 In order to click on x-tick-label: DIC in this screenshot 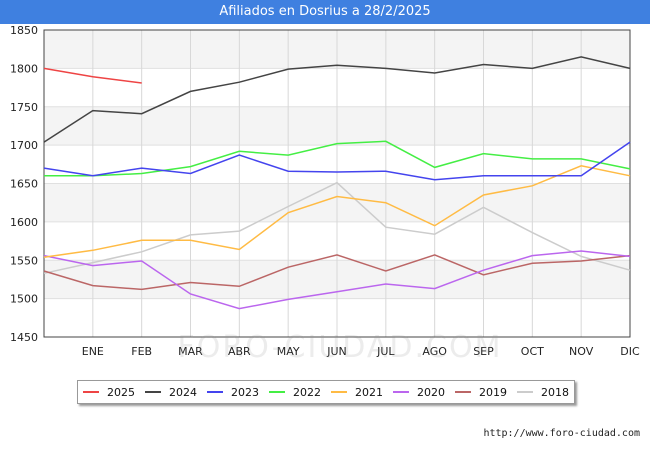, I will do `click(630, 351)`.